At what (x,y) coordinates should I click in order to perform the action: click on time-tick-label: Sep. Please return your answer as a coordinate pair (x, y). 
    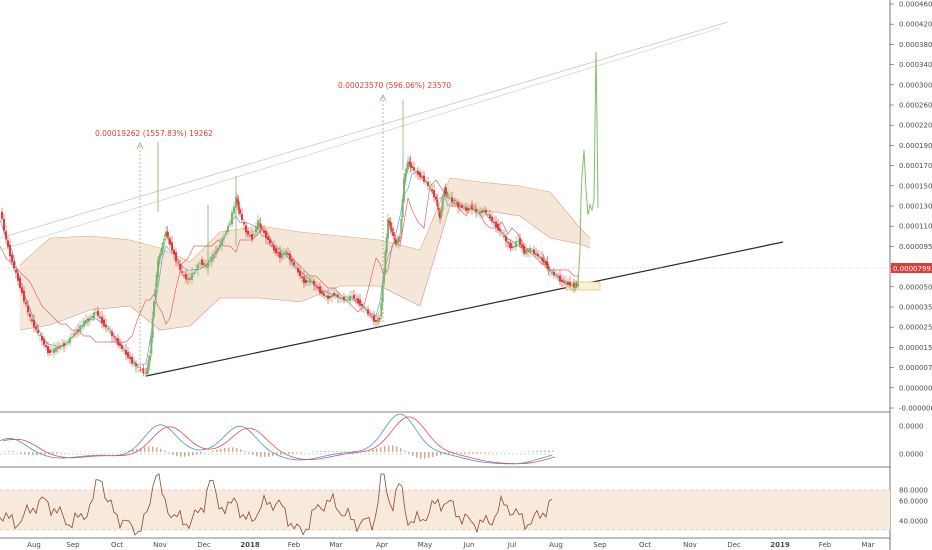
    Looking at the image, I should click on (73, 545).